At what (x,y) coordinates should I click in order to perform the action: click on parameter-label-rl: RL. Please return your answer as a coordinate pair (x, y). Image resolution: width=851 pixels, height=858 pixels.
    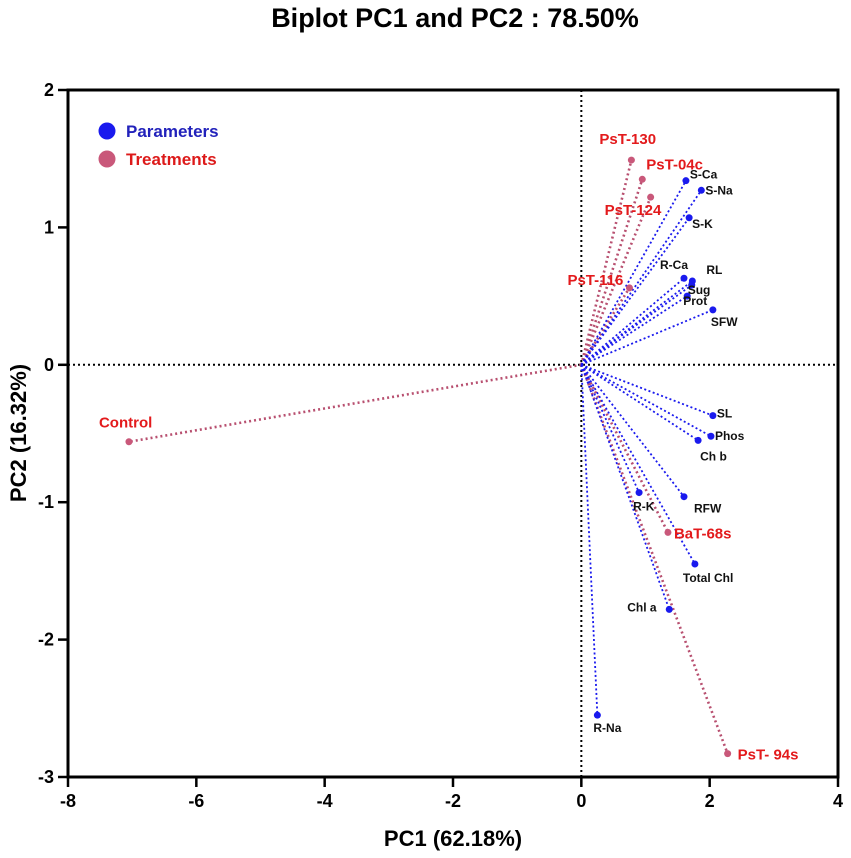
    Looking at the image, I should click on (714, 270).